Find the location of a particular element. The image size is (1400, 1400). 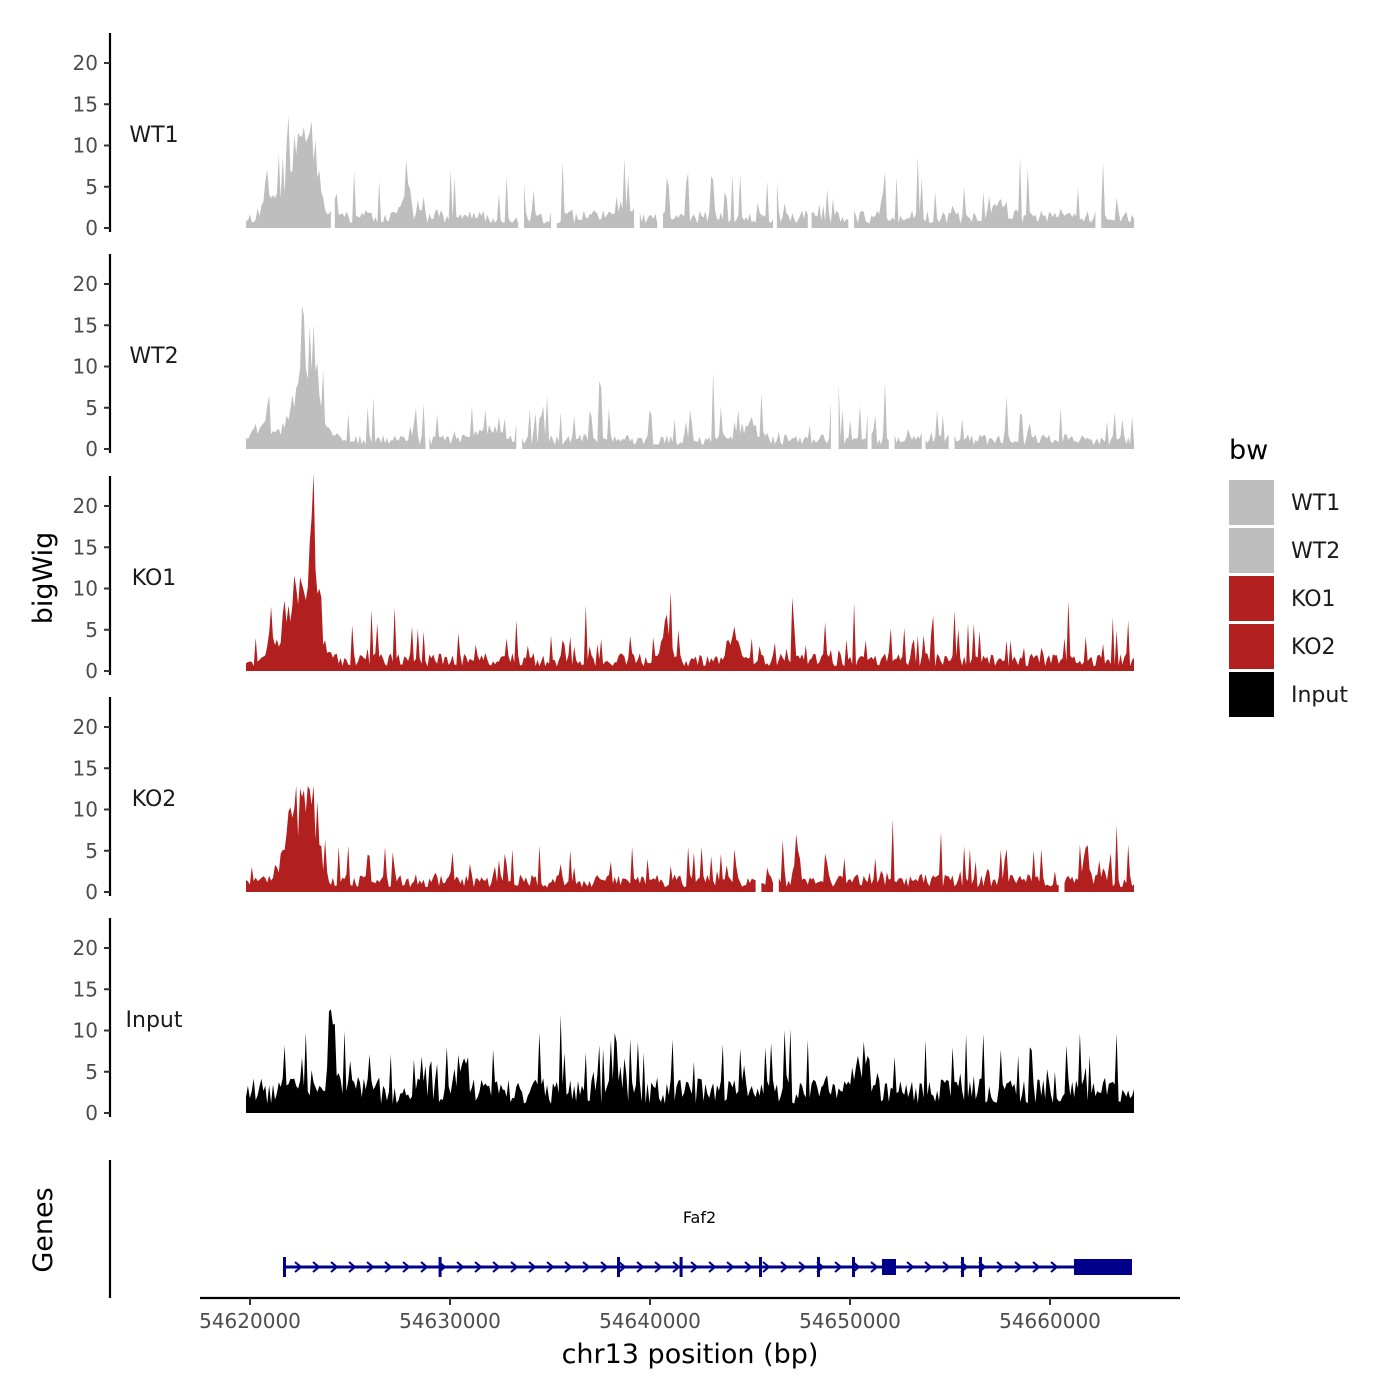

y-tick-label-input: 20 is located at coordinates (85, 948).